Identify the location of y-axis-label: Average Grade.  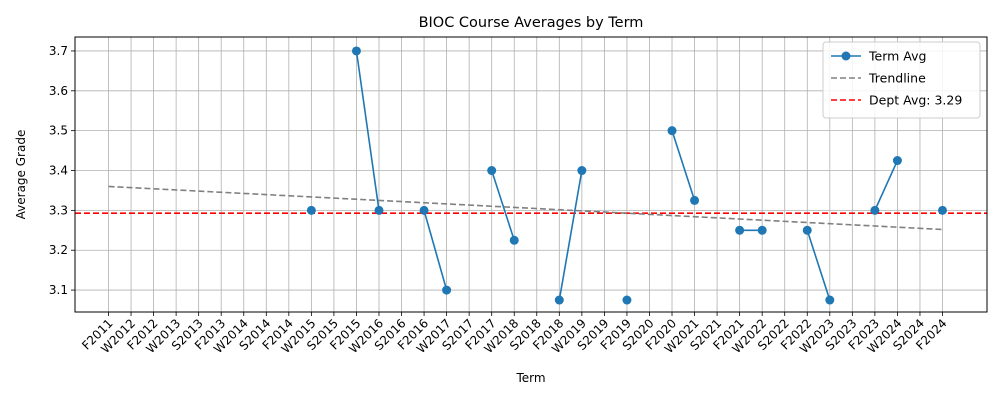
(21, 175).